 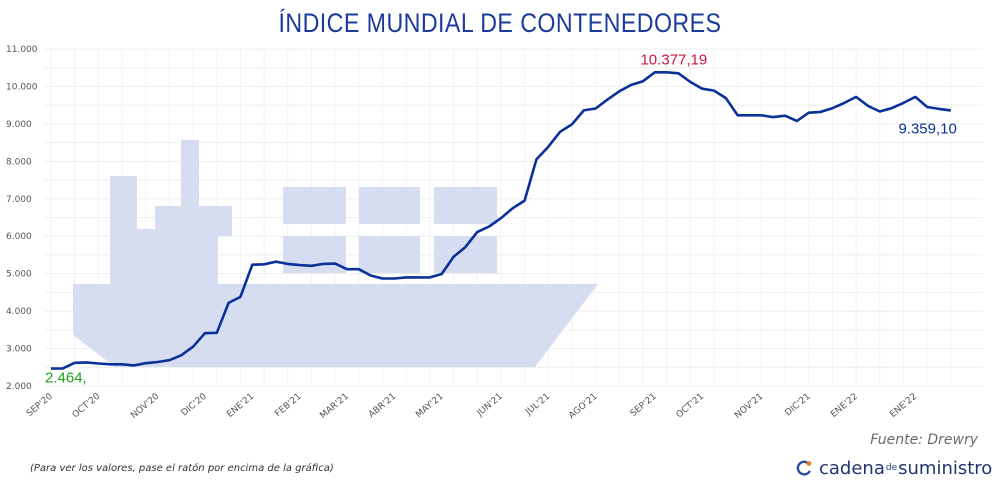 What do you see at coordinates (66, 378) in the screenshot?
I see `data-label: 2.464,` at bounding box center [66, 378].